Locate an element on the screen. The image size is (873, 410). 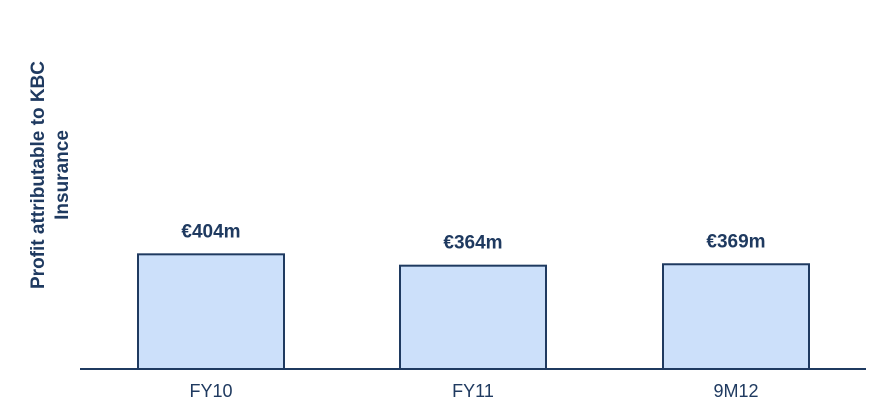
bar-fy10 is located at coordinates (211, 311).